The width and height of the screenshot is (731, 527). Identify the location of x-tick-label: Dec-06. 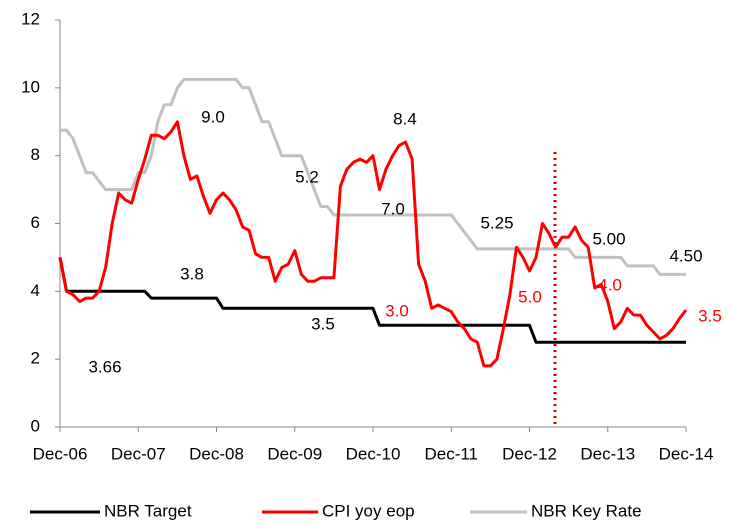
(60, 453).